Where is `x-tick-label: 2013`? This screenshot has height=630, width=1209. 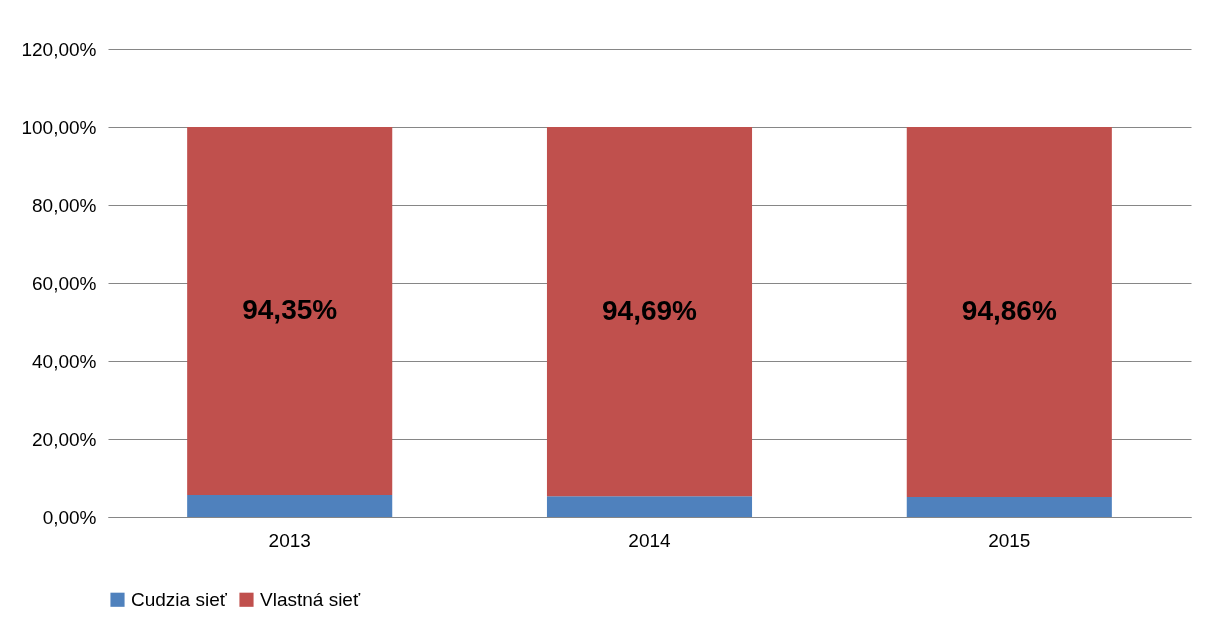 x-tick-label: 2013 is located at coordinates (289, 540).